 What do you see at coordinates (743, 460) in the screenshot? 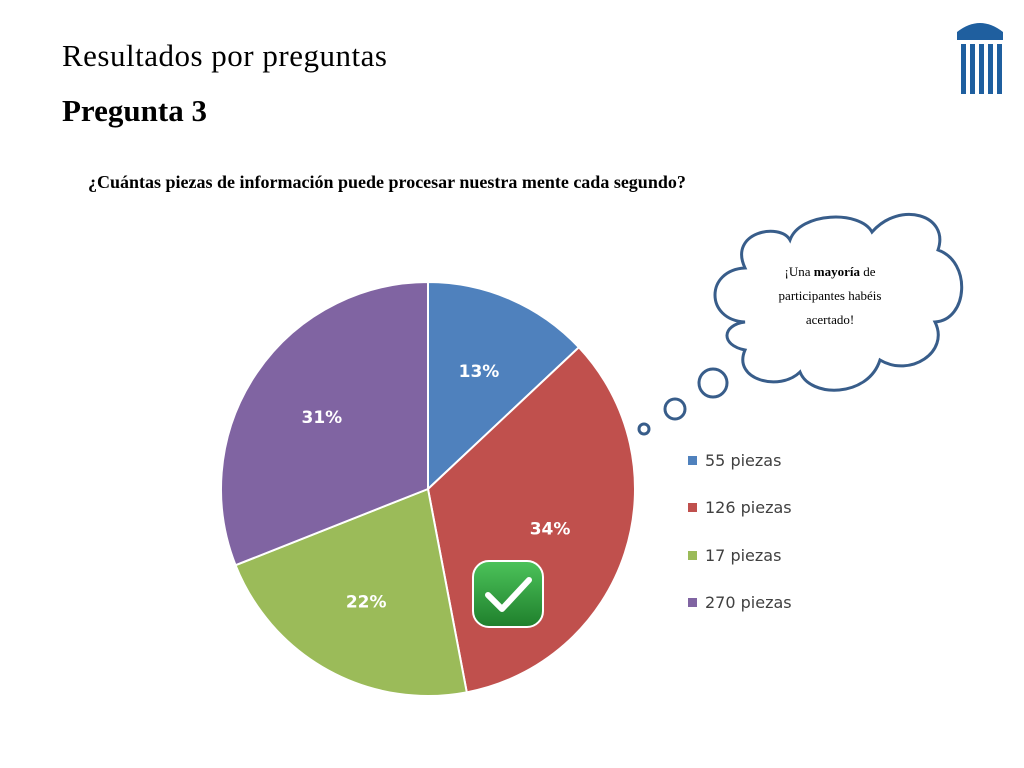
I see `legend-label: 55 piezas` at bounding box center [743, 460].